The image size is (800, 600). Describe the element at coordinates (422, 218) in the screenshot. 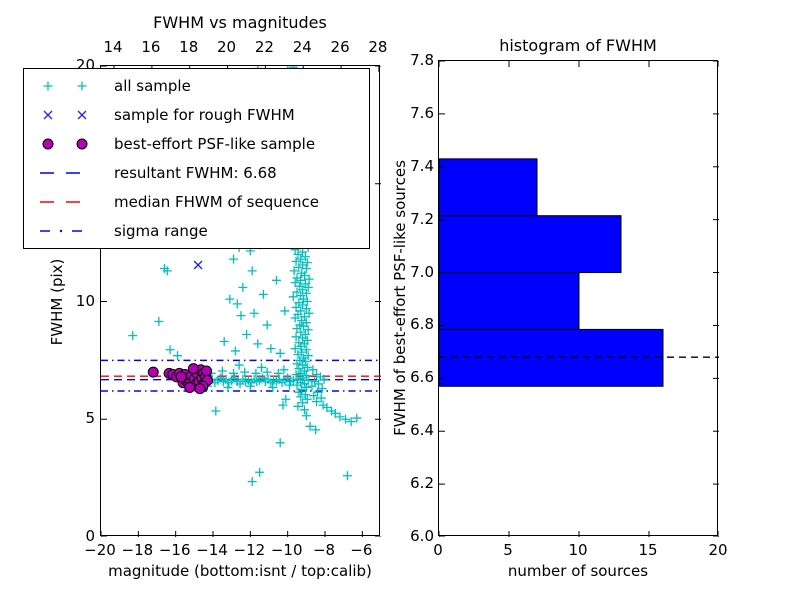

I see `y-tick-label: 7.2` at that location.